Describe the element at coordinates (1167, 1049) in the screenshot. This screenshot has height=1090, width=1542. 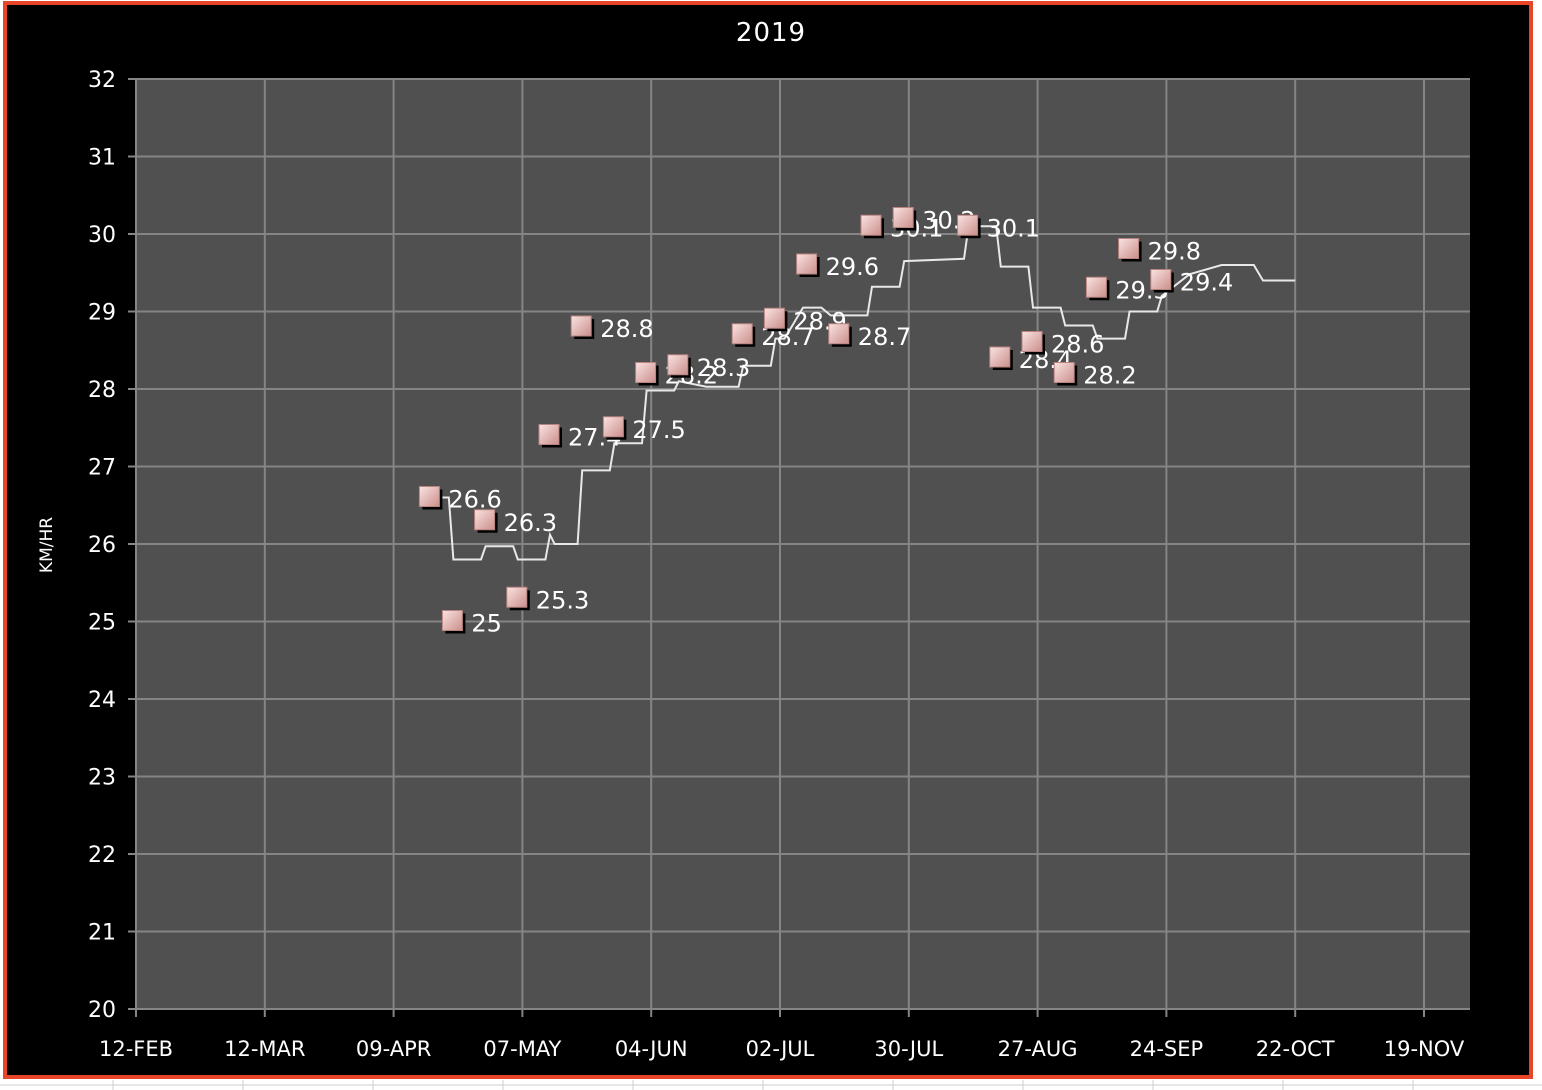
I see `x-tick-label: 24-SEP` at that location.